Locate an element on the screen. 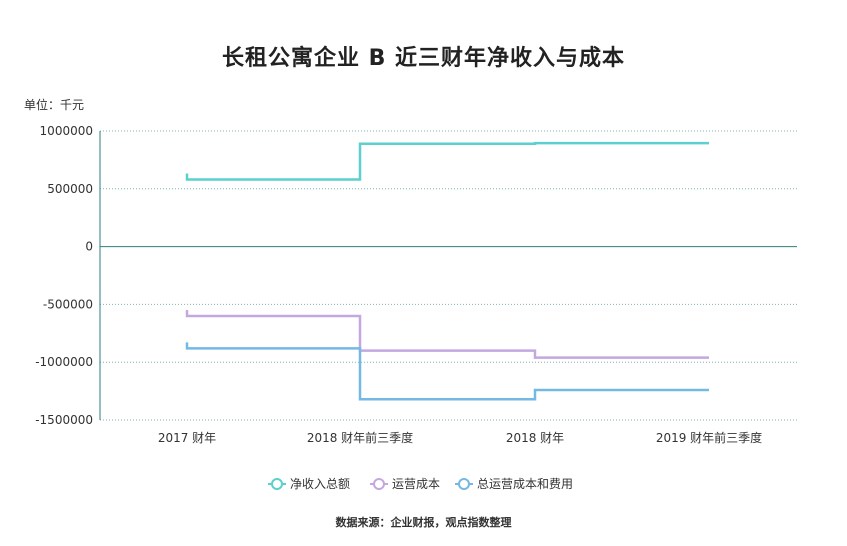  y-tick-label: 1000000 is located at coordinates (66, 131).